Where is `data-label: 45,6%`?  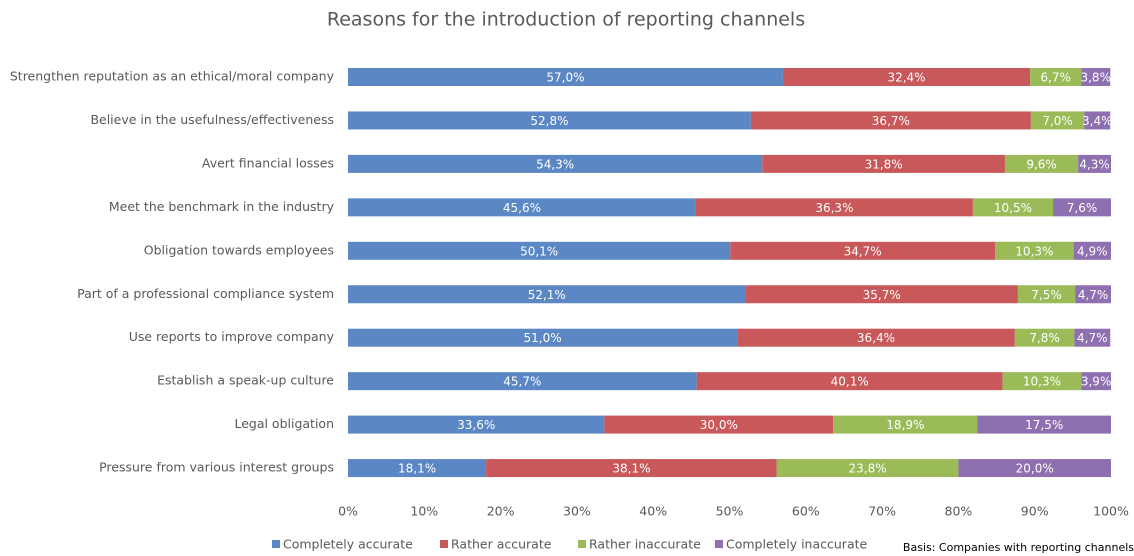
data-label: 45,6% is located at coordinates (522, 208).